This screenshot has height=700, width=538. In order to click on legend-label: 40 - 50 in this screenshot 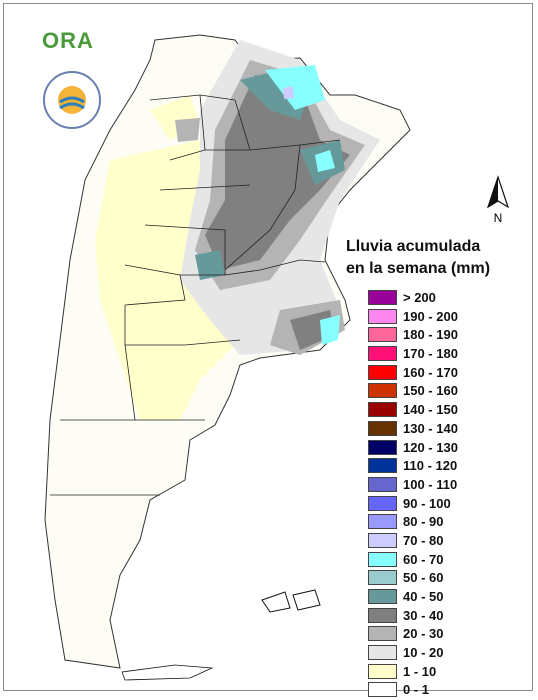, I will do `click(423, 596)`.